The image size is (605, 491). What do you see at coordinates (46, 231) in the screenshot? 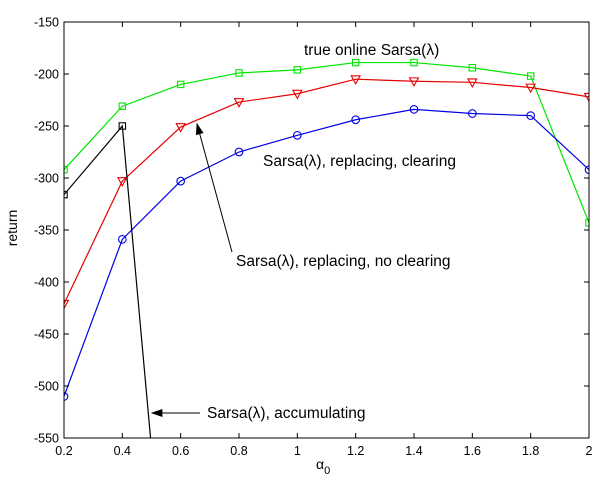
I see `y-tick-label: -350` at bounding box center [46, 231].